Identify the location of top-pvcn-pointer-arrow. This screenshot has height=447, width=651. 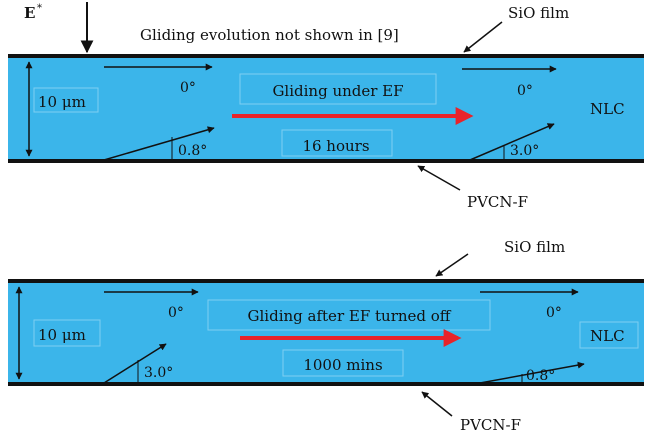
(439, 178).